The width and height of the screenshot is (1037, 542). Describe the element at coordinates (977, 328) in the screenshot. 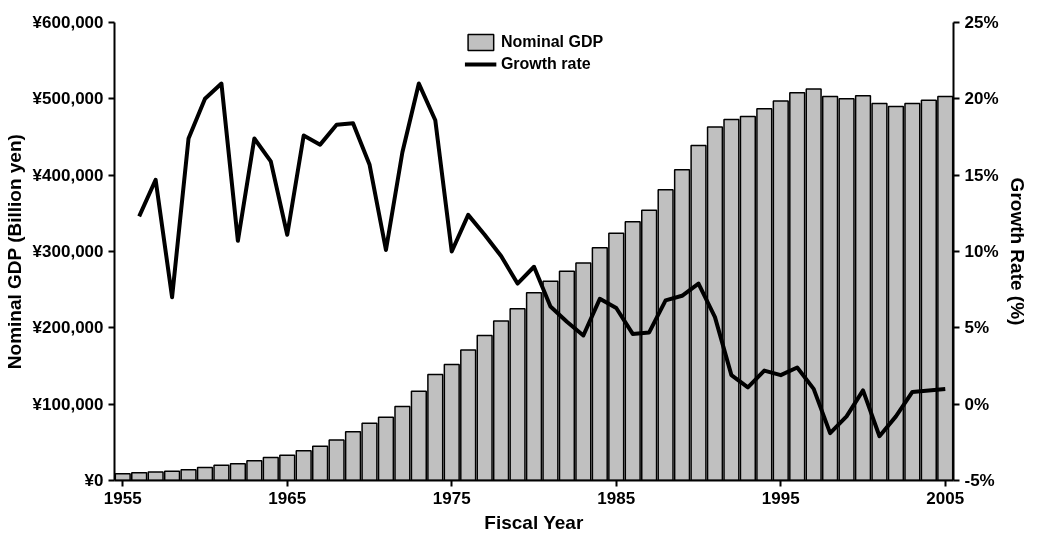

I see `y2-tick-label: 5%` at that location.